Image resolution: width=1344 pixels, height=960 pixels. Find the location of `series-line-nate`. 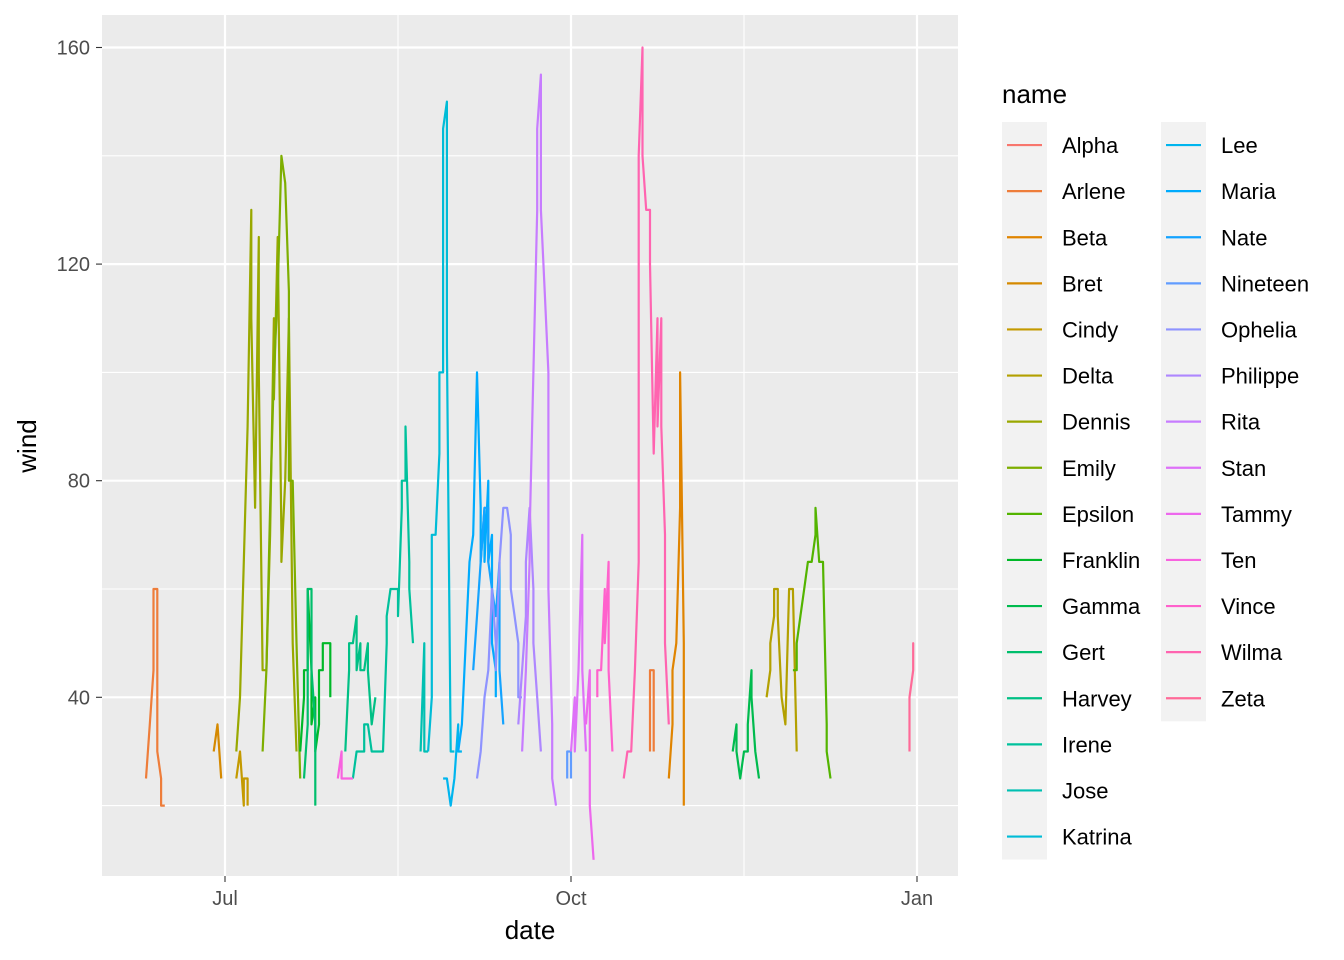

series-line-nate is located at coordinates (488, 615).